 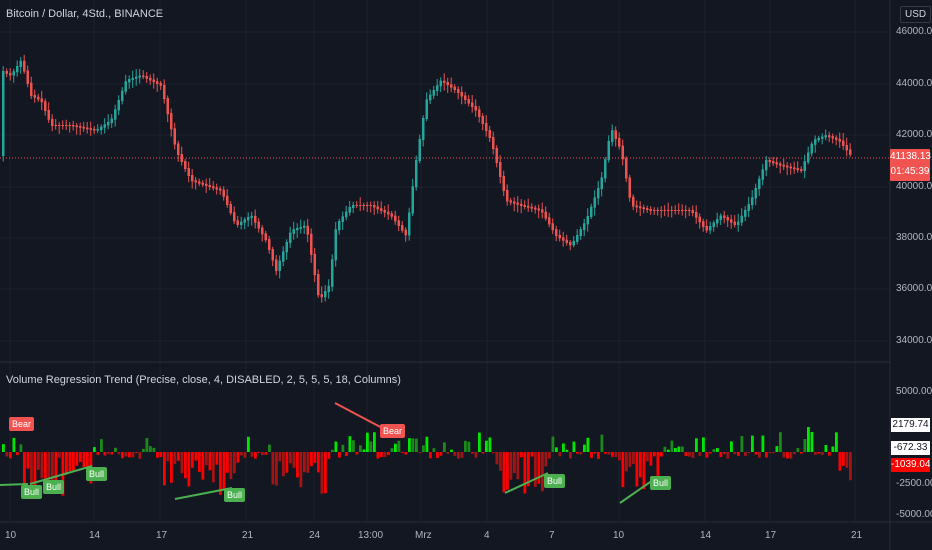 What do you see at coordinates (552, 535) in the screenshot?
I see `time-tick: 7` at bounding box center [552, 535].